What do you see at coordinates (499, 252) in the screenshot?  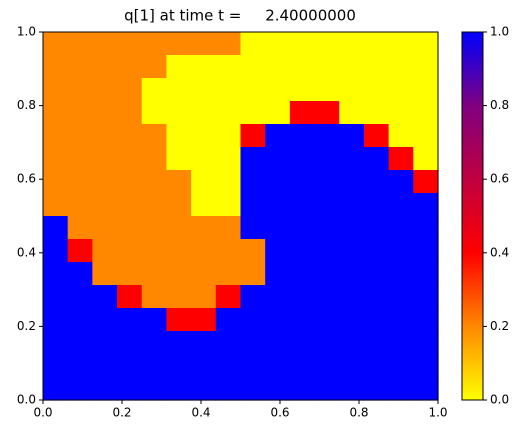 I see `colorbar-tick-label: 0.4` at bounding box center [499, 252].